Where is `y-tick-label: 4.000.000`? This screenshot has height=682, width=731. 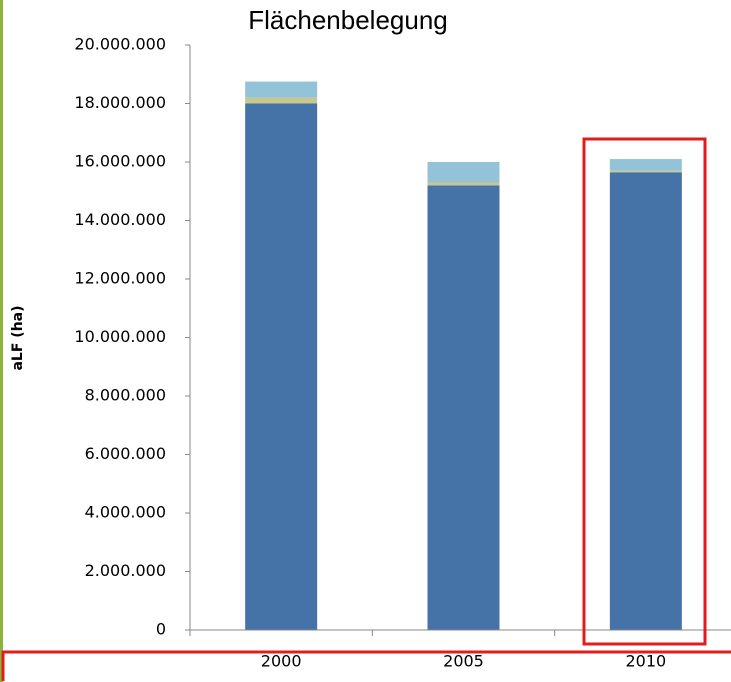
y-tick-label: 4.000.000 is located at coordinates (125, 512).